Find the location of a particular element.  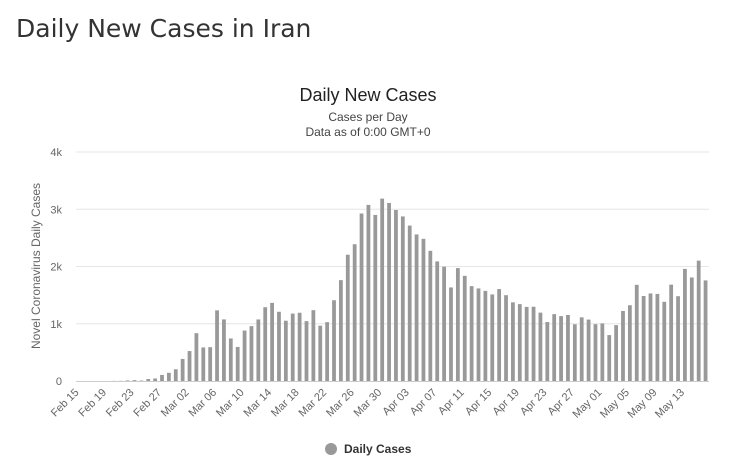

y-tick-labels: 0 1k 2k 3k 4k is located at coordinates (56, 267).